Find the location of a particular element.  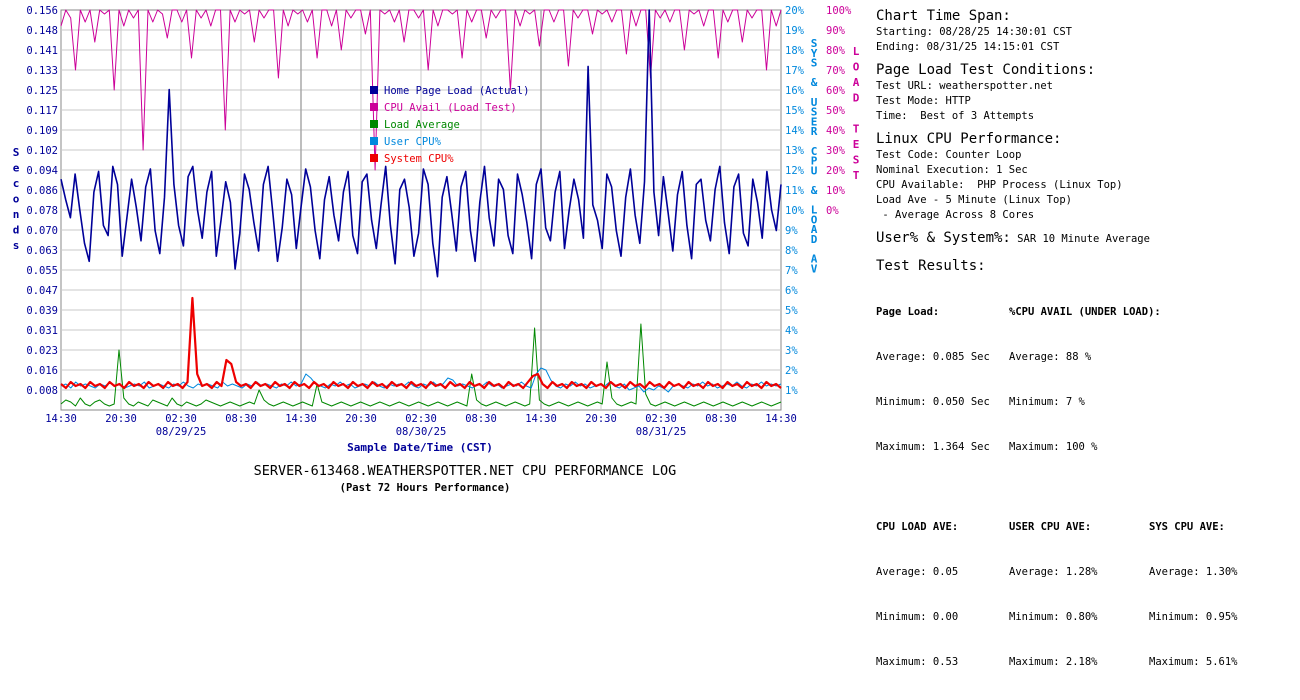

date-label: 08/31/25 is located at coordinates (661, 432).